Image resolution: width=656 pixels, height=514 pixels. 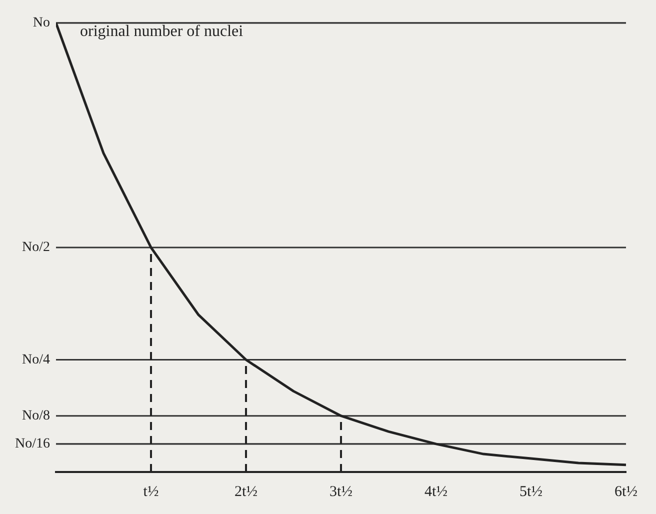 What do you see at coordinates (36, 416) in the screenshot?
I see `ref-line-label: No/8` at bounding box center [36, 416].